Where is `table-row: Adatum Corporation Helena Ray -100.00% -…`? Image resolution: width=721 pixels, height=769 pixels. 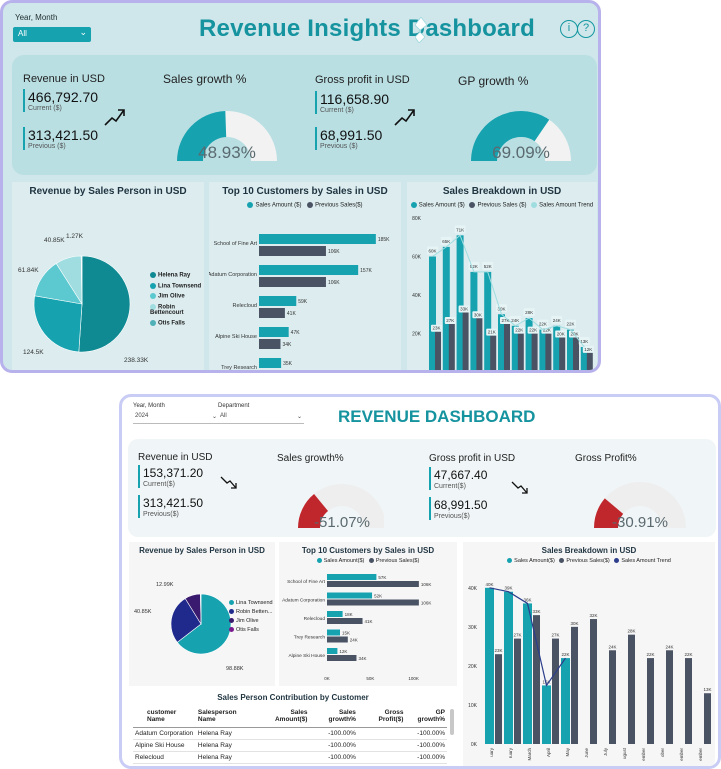
table-row: Adatum Corporation Helena Ray -100.00% -… is located at coordinates (290, 733).